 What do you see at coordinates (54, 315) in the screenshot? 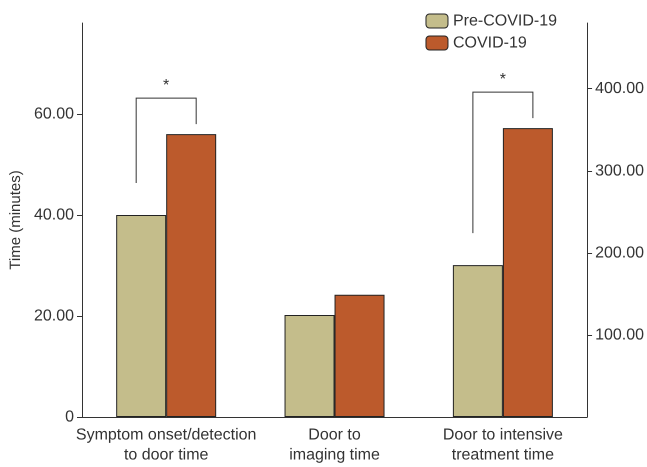
I see `y-tick-label: 20.00` at bounding box center [54, 315].